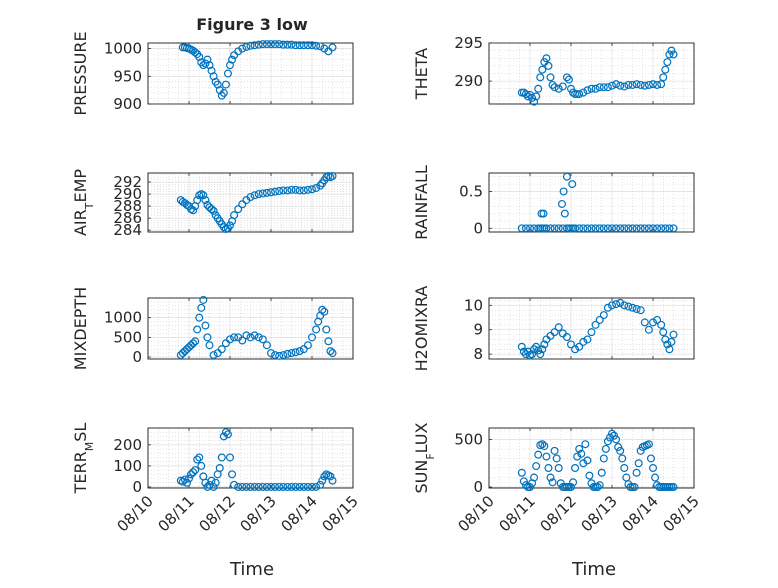 The width and height of the screenshot is (778, 588). What do you see at coordinates (468, 81) in the screenshot?
I see `panel-2-ytick-label: 290` at bounding box center [468, 81].